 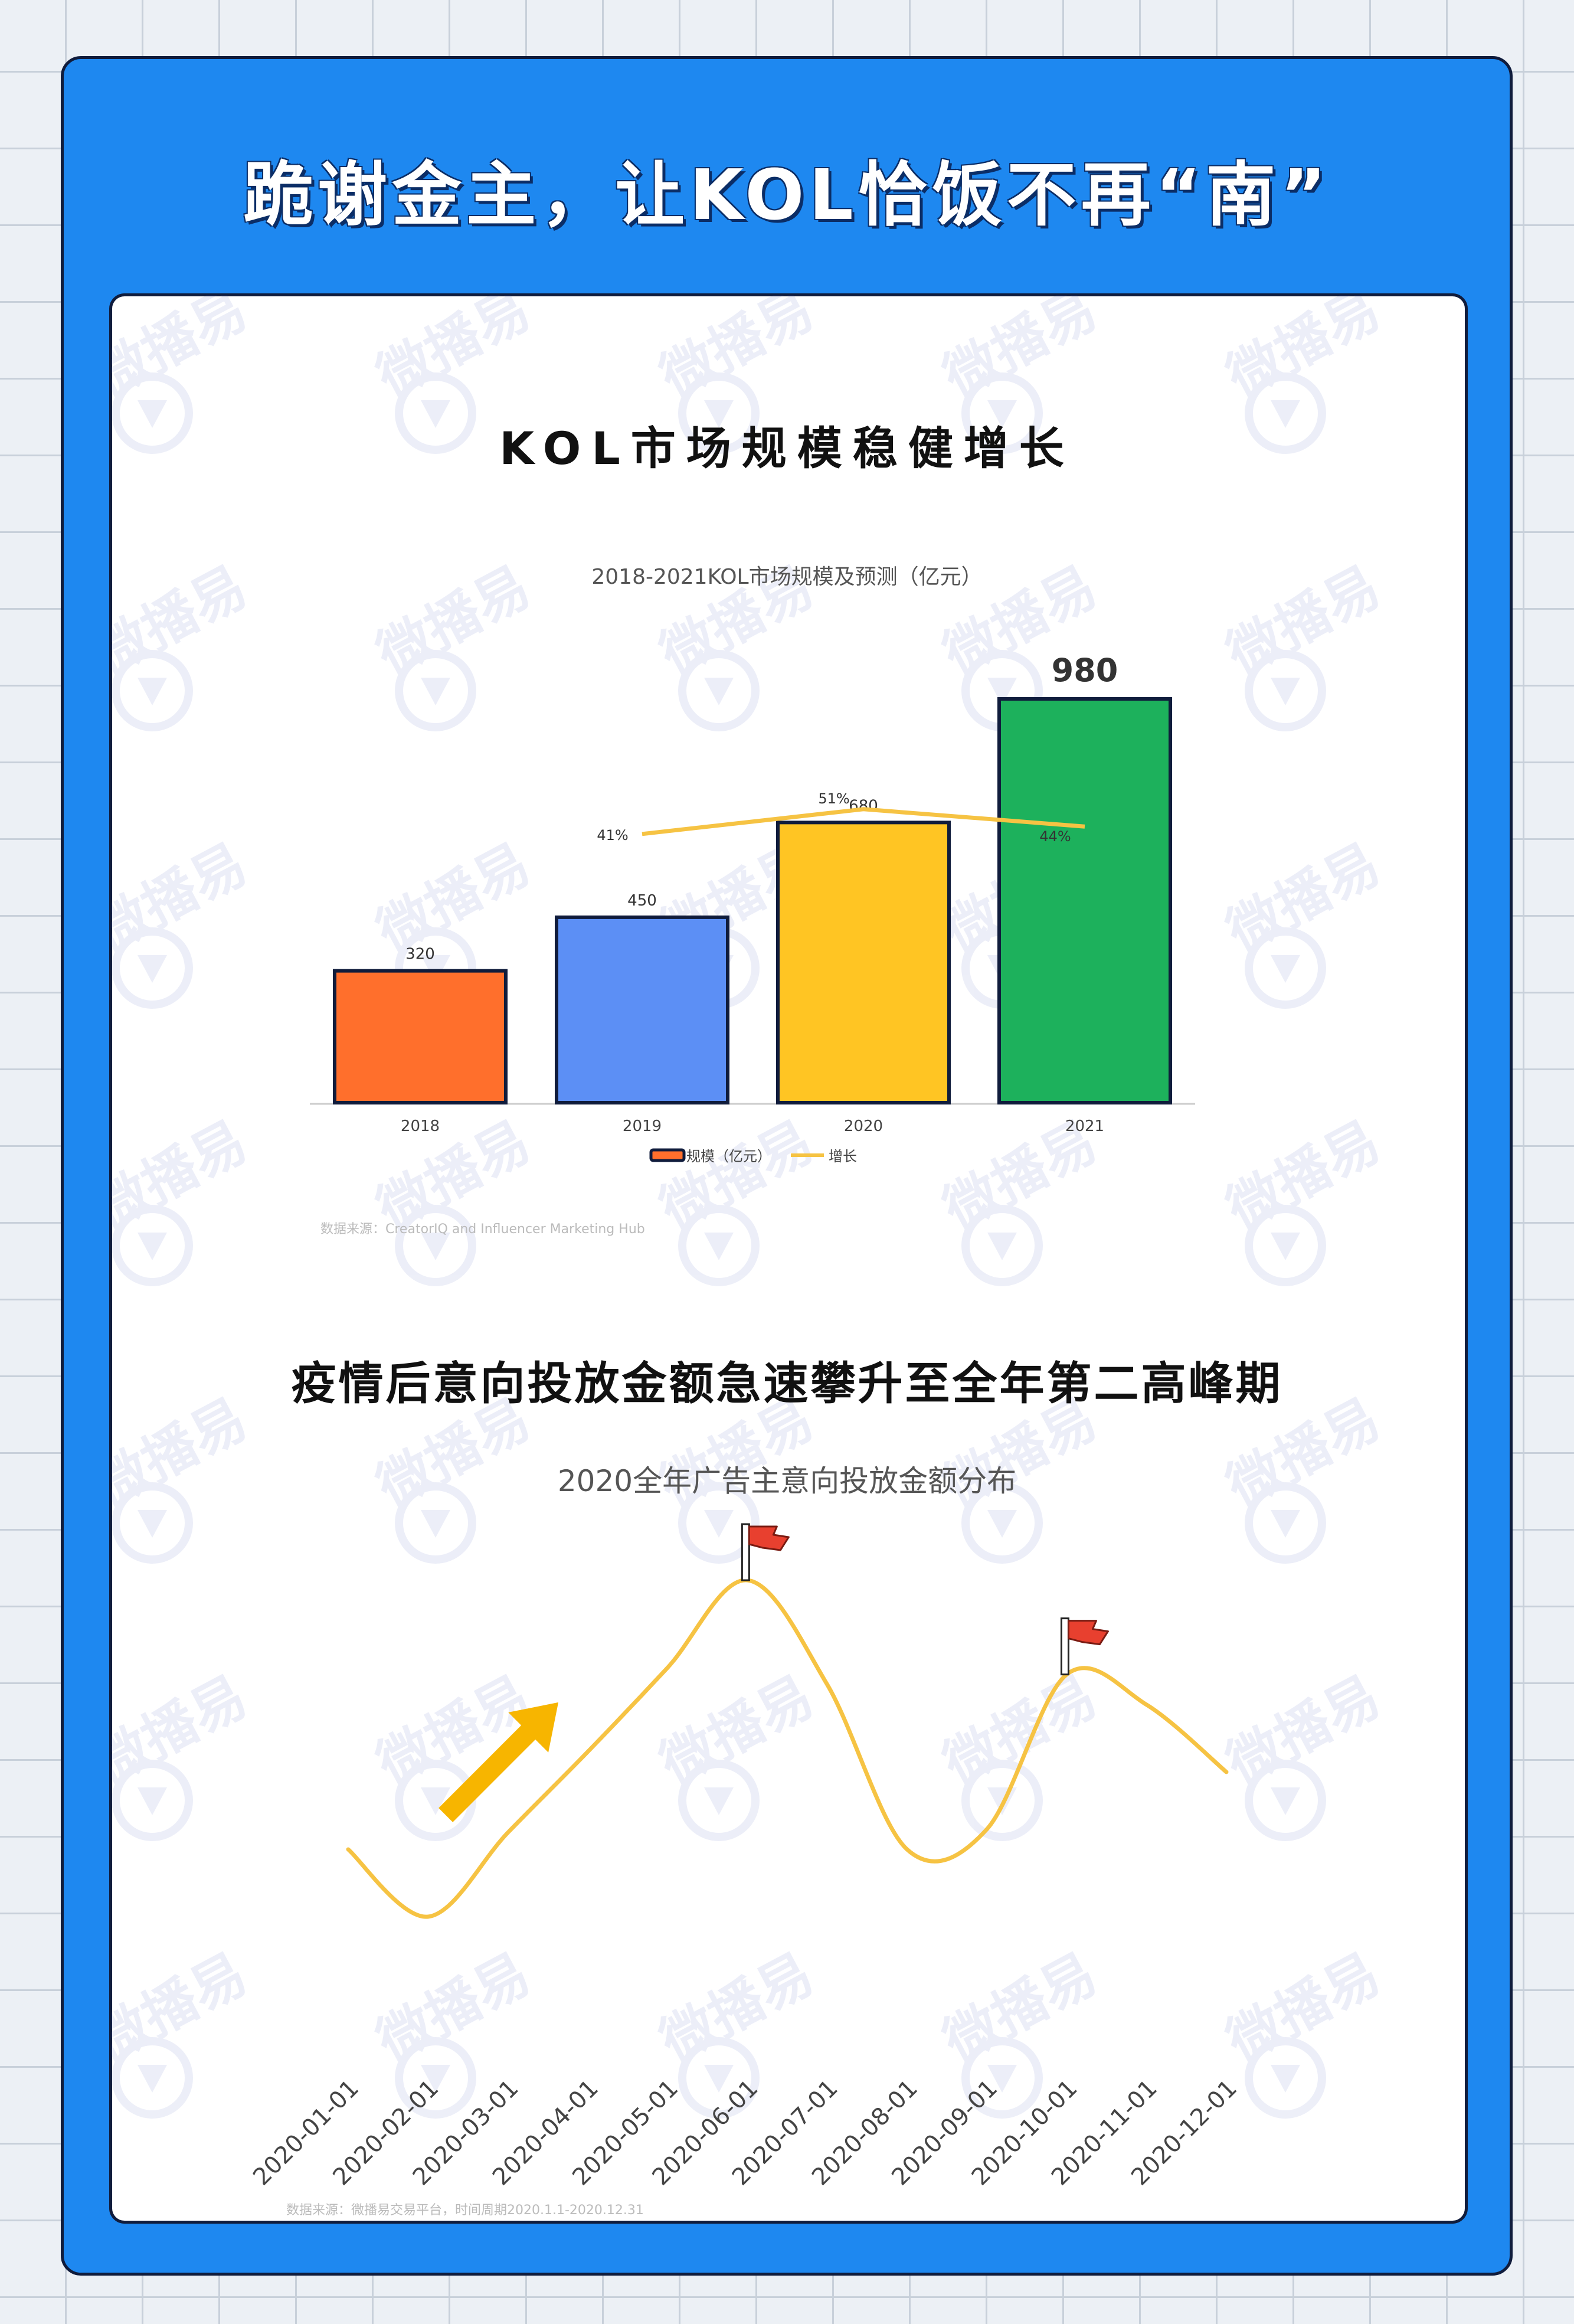 I want to click on bar-2019, so click(x=642, y=1009).